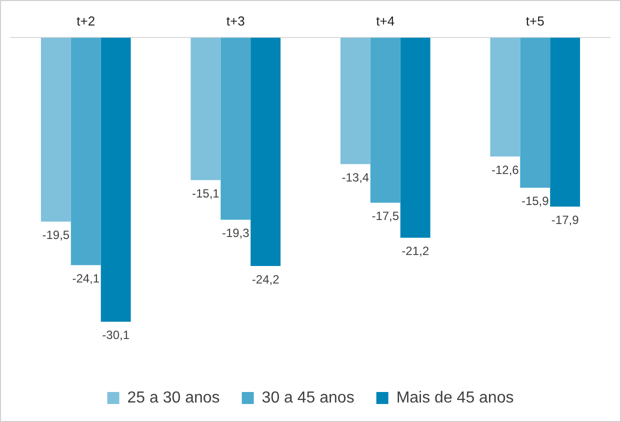 The image size is (621, 422). What do you see at coordinates (86, 20) in the screenshot?
I see `x-tick-label: t+2` at bounding box center [86, 20].